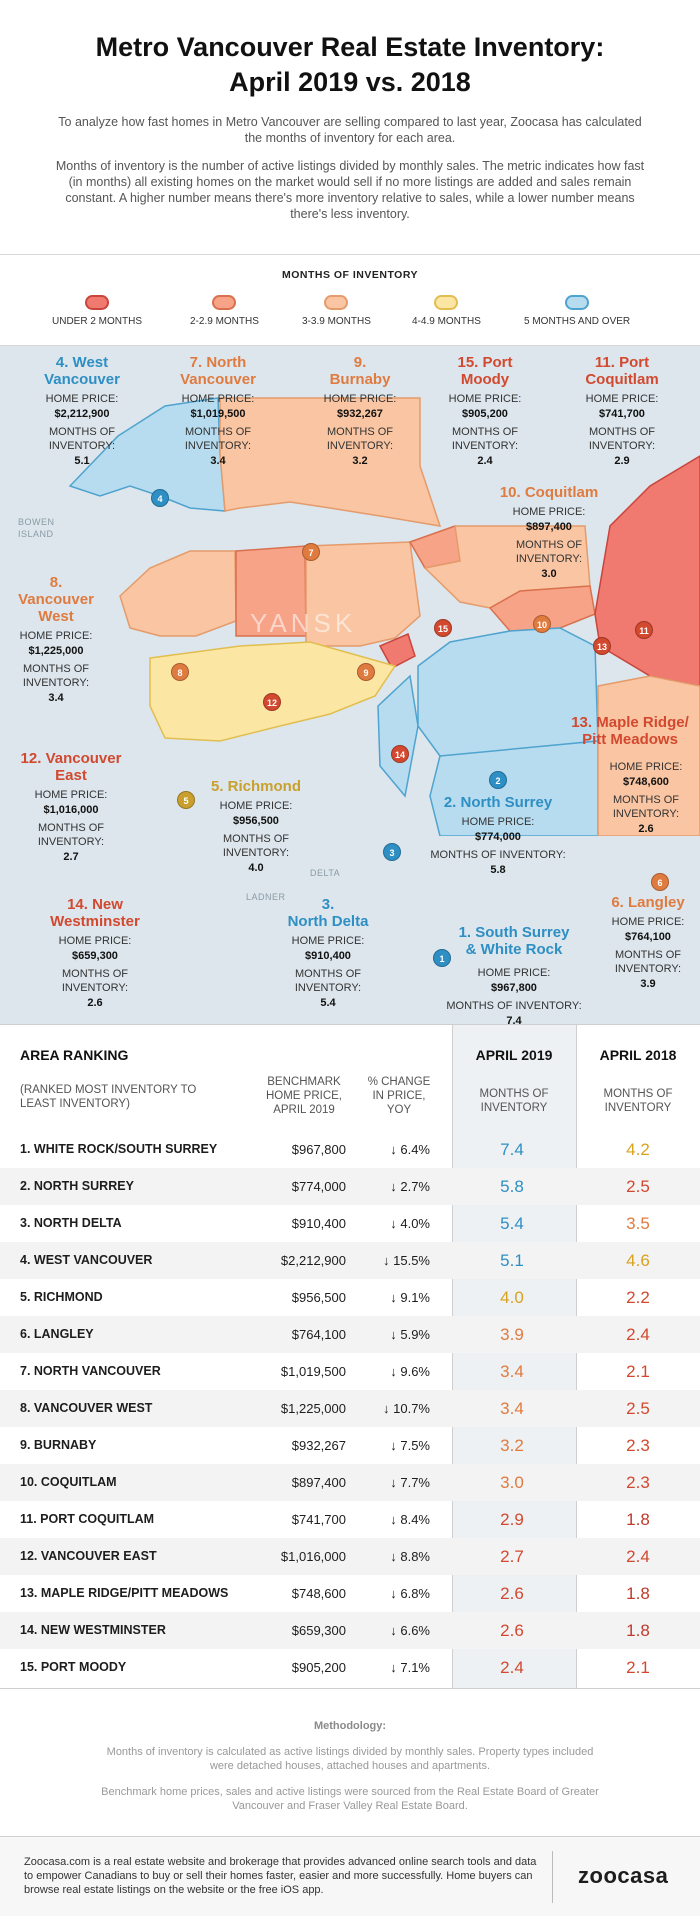 The image size is (700, 1916). Describe the element at coordinates (350, 1726) in the screenshot. I see `methodology-title: Methodology:` at that location.